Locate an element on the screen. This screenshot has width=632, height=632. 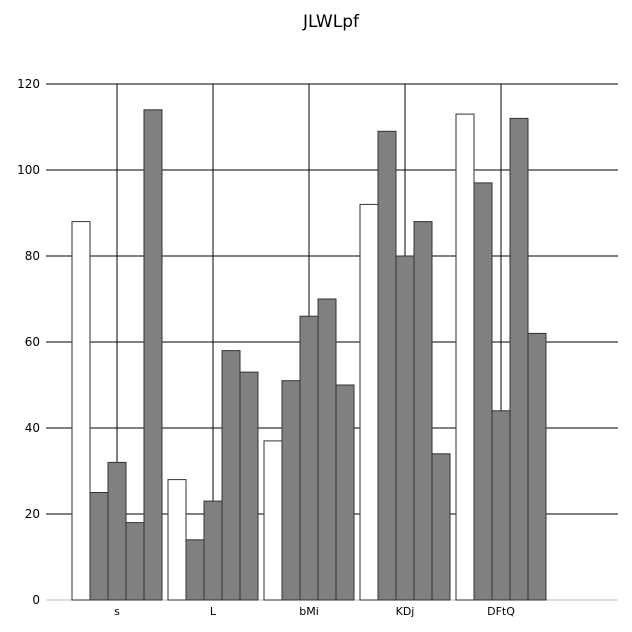
x-tick-label: DFtQ is located at coordinates (501, 611).